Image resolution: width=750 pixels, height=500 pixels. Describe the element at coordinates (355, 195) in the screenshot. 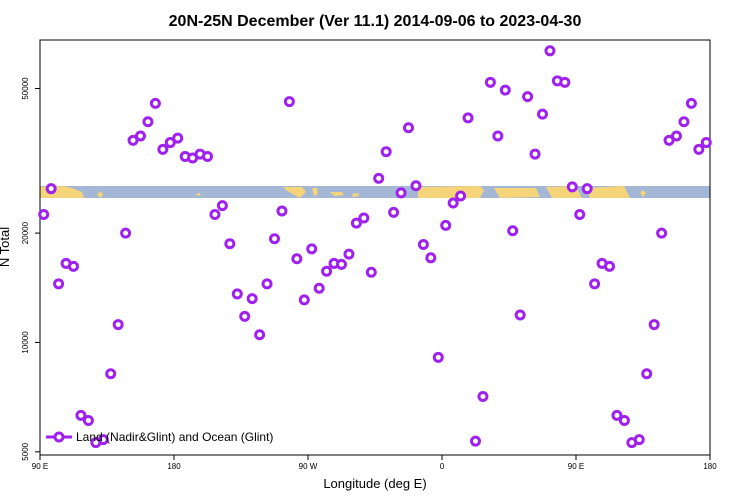

I see `land-caribbean` at that location.